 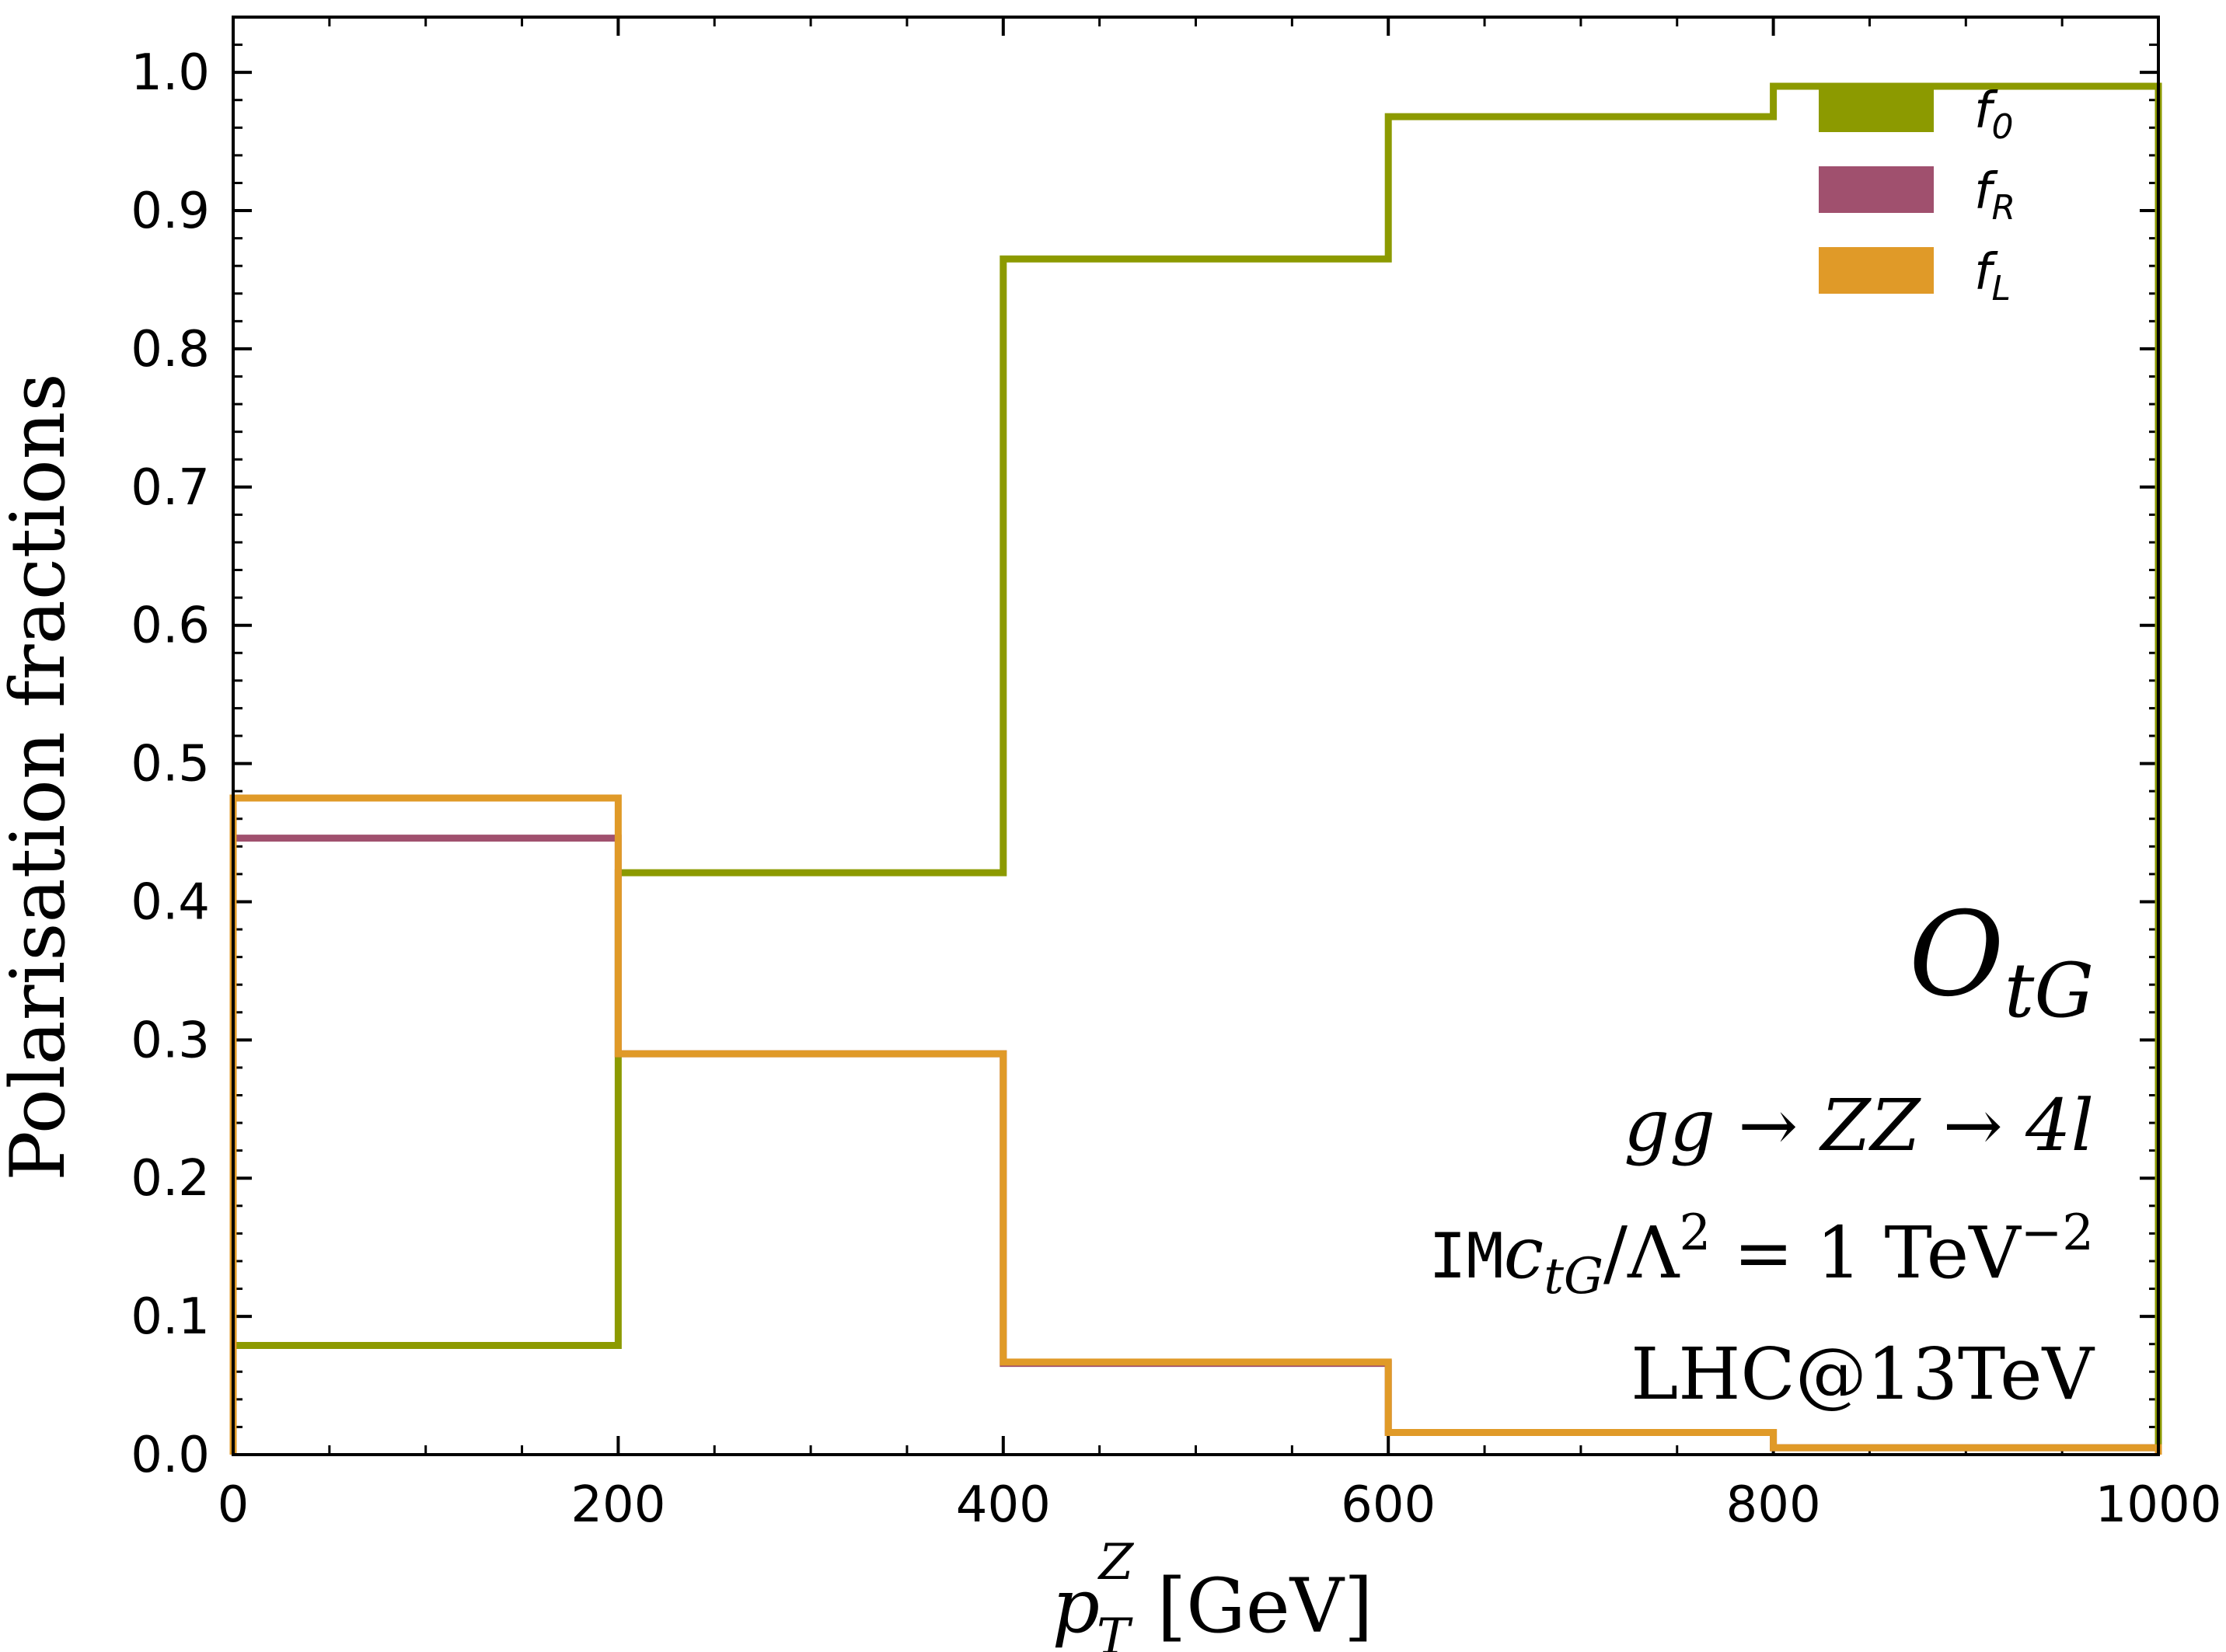 What do you see at coordinates (2003, 127) in the screenshot?
I see `legend-label-sub: 0` at bounding box center [2003, 127].